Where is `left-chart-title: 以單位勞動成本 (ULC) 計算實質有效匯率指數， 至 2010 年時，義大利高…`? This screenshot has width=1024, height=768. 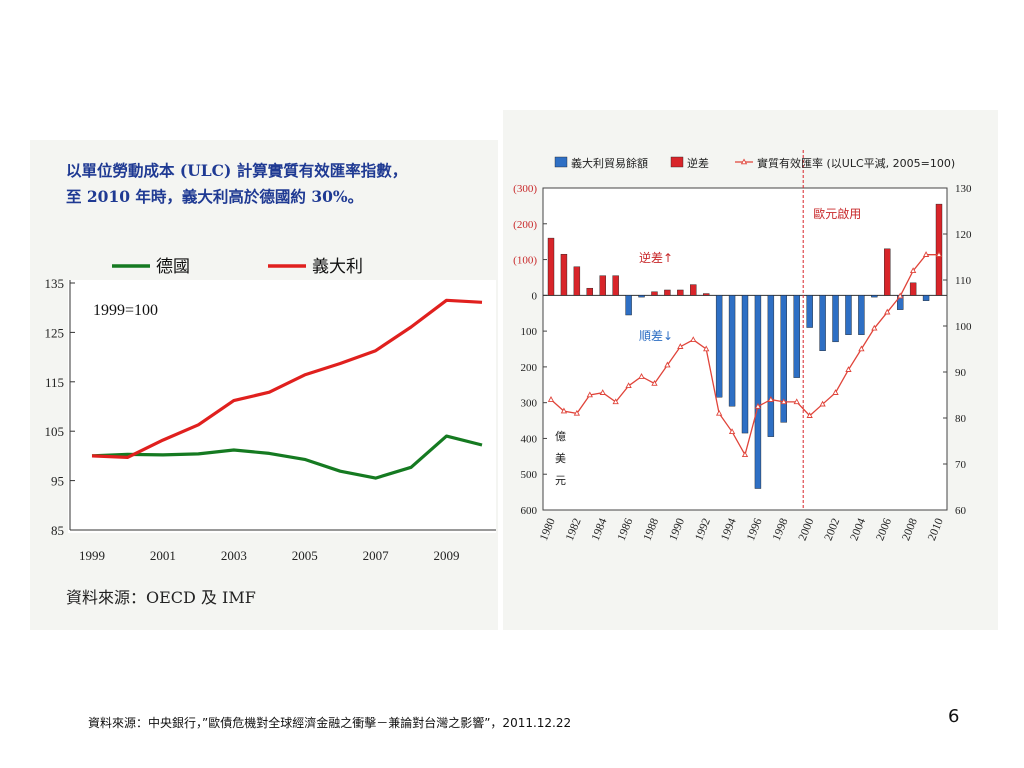 left-chart-title: 以單位勞動成本 (ULC) 計算實質有效匯率指數， 至 2010 年時，義大利高… is located at coordinates (281, 184).